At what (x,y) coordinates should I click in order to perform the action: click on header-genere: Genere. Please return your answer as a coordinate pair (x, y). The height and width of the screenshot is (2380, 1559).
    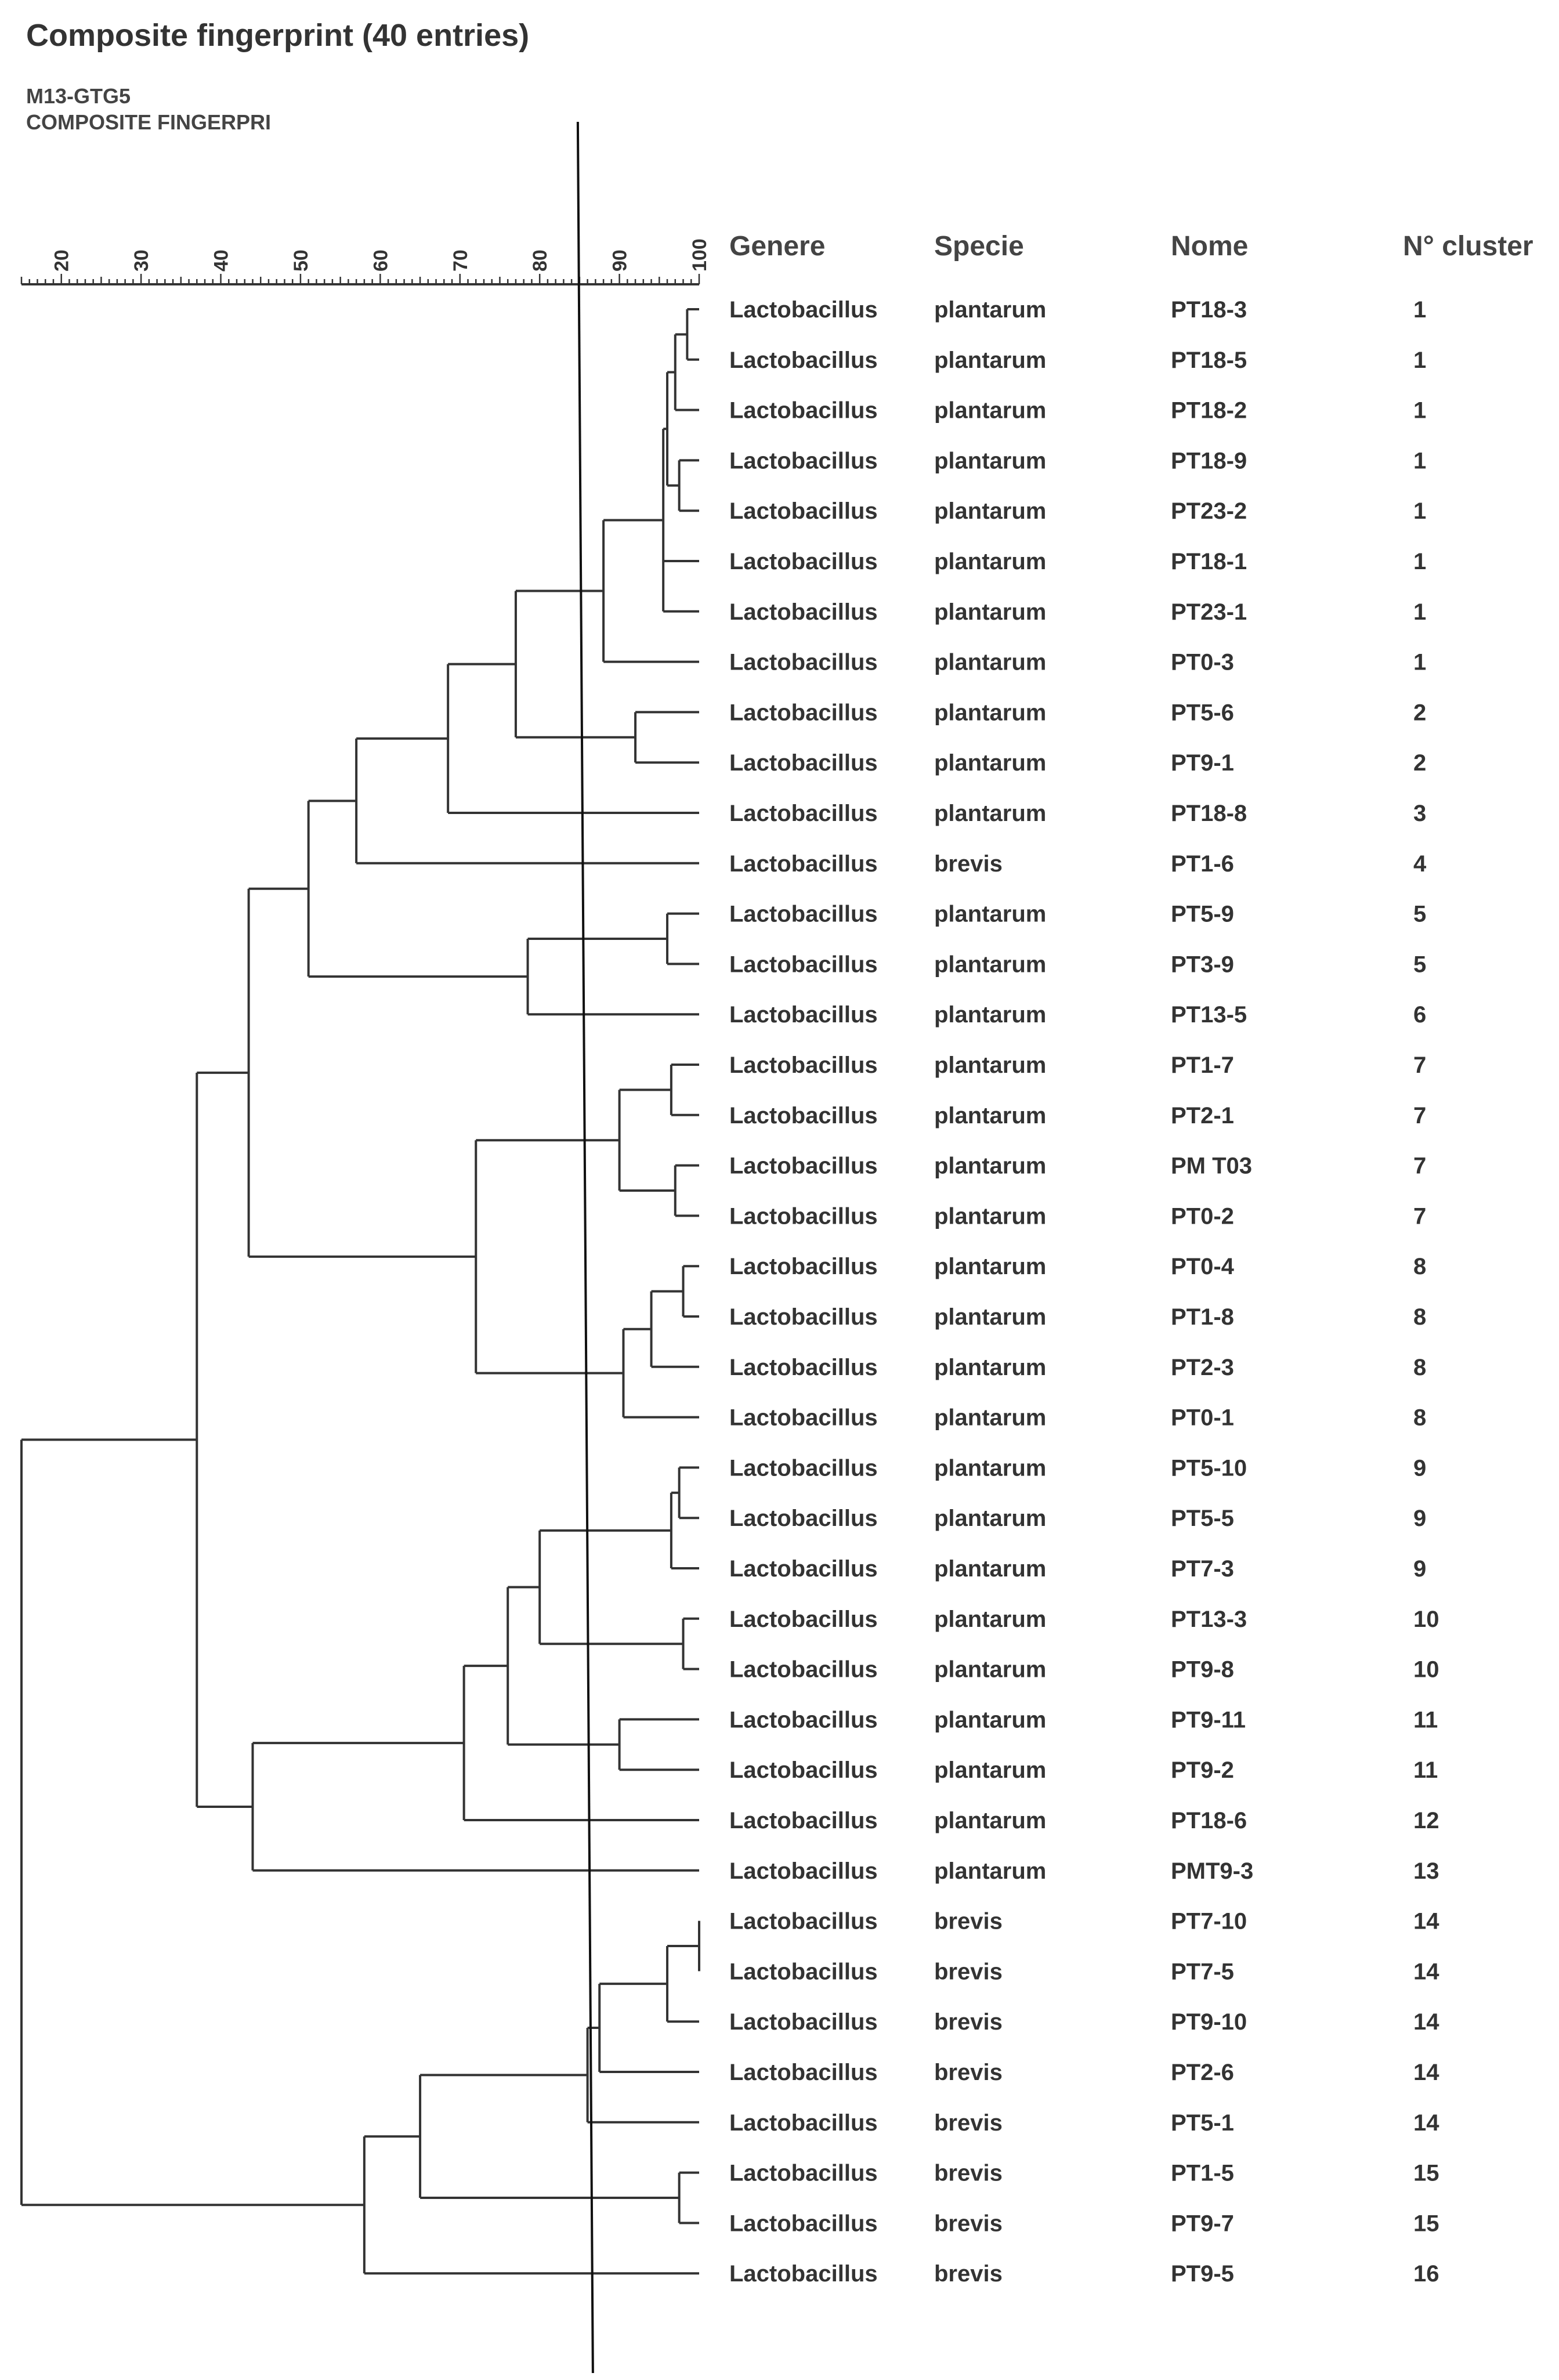
    Looking at the image, I should click on (777, 246).